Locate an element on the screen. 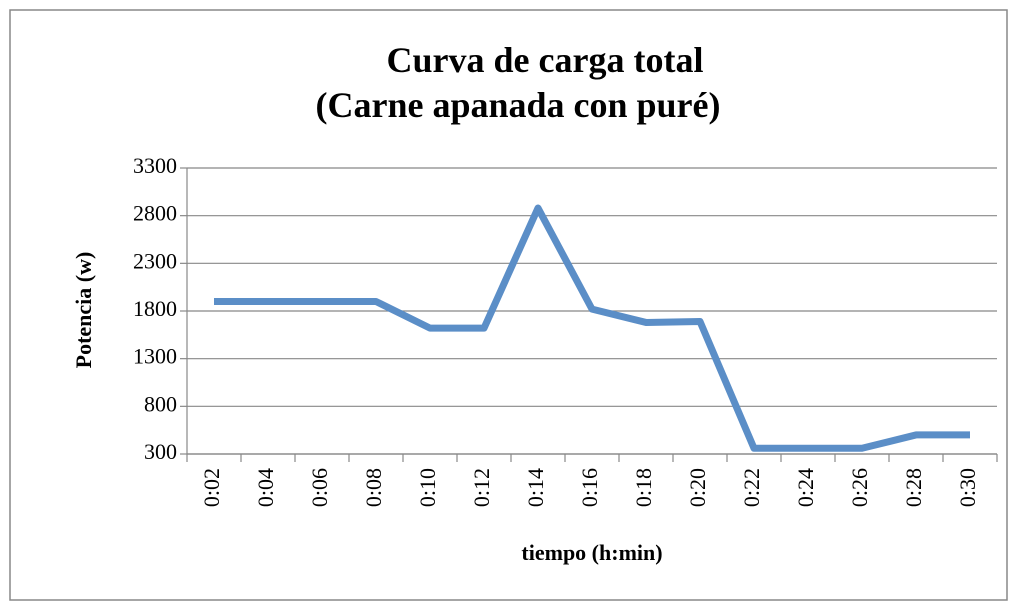 The width and height of the screenshot is (1017, 610). x-tick-label: 0:14 is located at coordinates (535, 487).